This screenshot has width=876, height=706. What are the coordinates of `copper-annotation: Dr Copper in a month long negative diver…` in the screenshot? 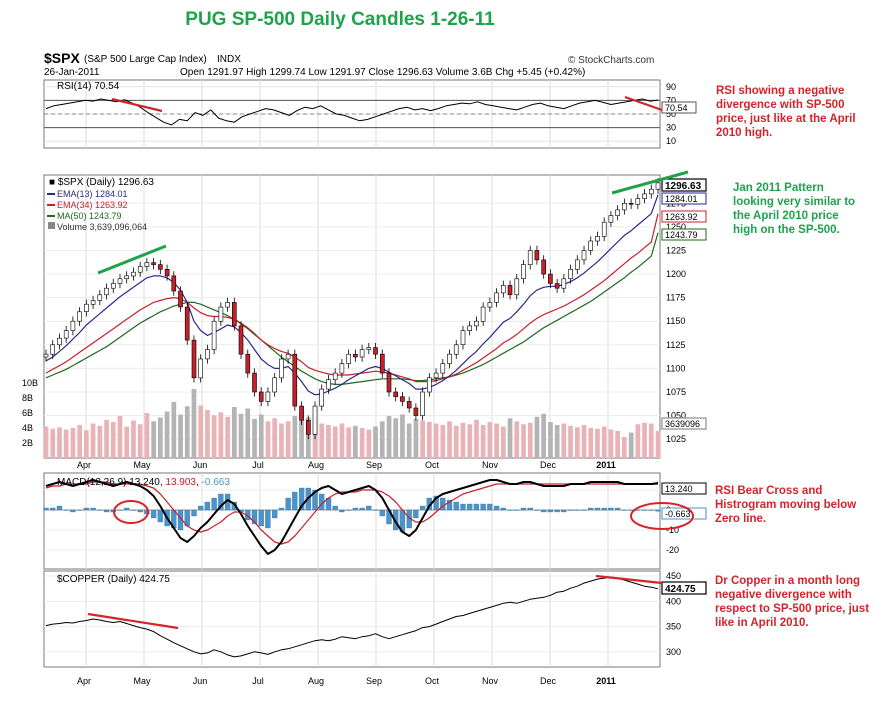 It's located at (792, 602).